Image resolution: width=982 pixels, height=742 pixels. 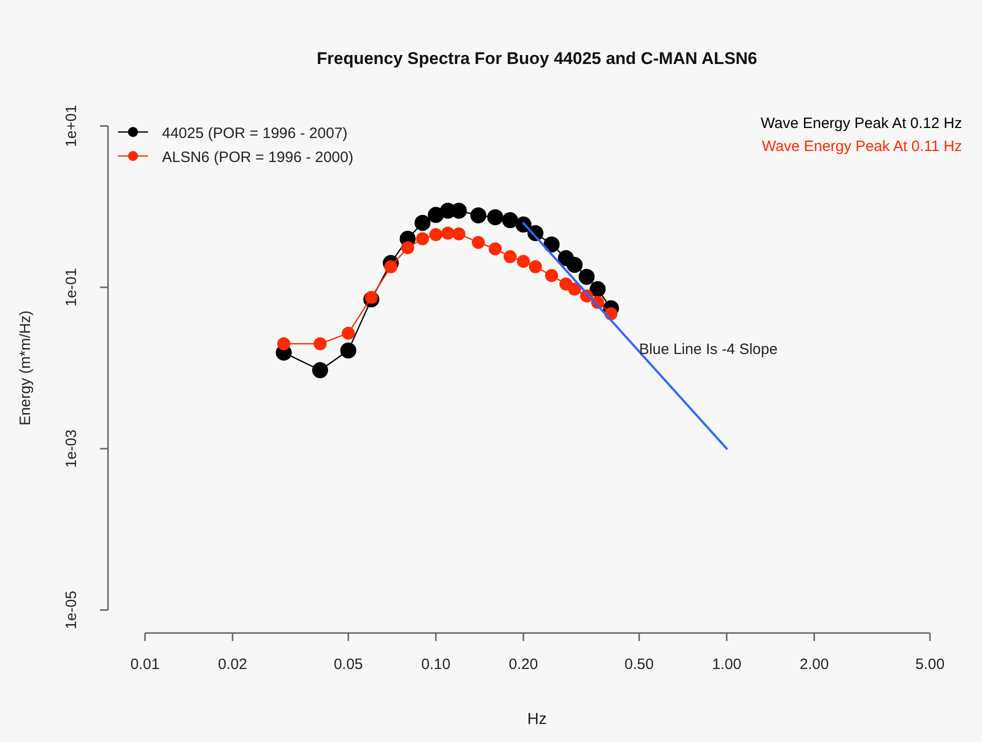 I want to click on x-tick-label: 0.10, so click(x=435, y=664).